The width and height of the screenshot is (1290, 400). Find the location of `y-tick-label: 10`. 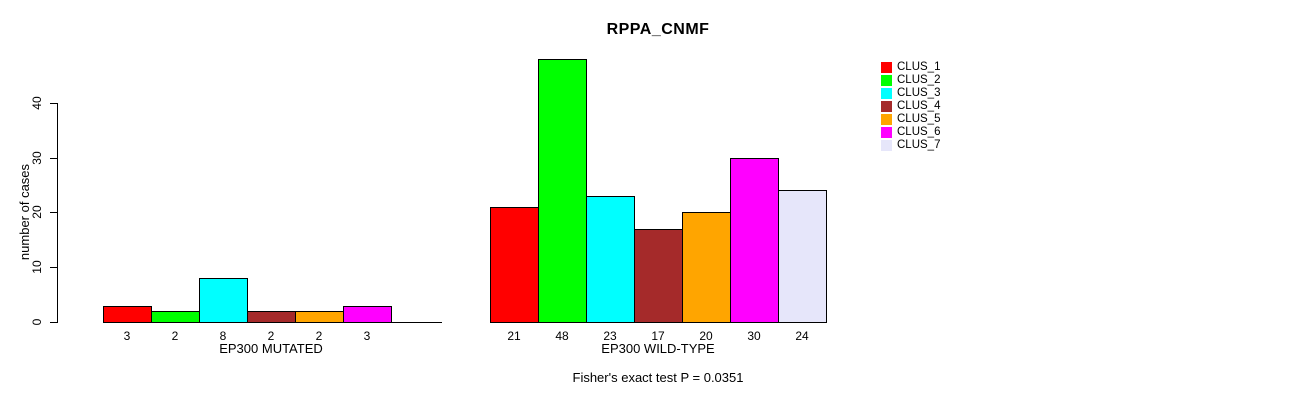

y-tick-label: 10 is located at coordinates (37, 267).